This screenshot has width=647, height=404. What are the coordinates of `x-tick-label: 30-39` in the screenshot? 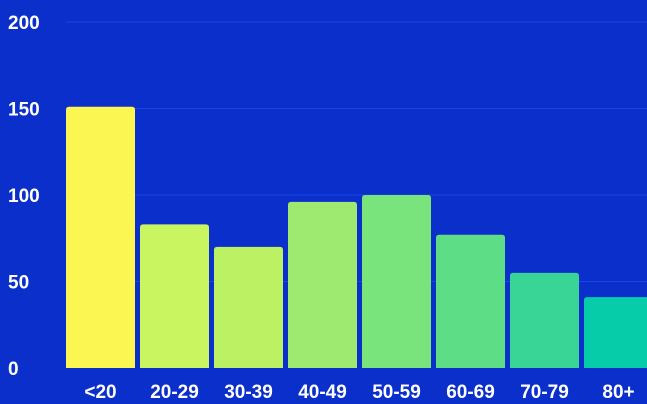 It's located at (248, 392).